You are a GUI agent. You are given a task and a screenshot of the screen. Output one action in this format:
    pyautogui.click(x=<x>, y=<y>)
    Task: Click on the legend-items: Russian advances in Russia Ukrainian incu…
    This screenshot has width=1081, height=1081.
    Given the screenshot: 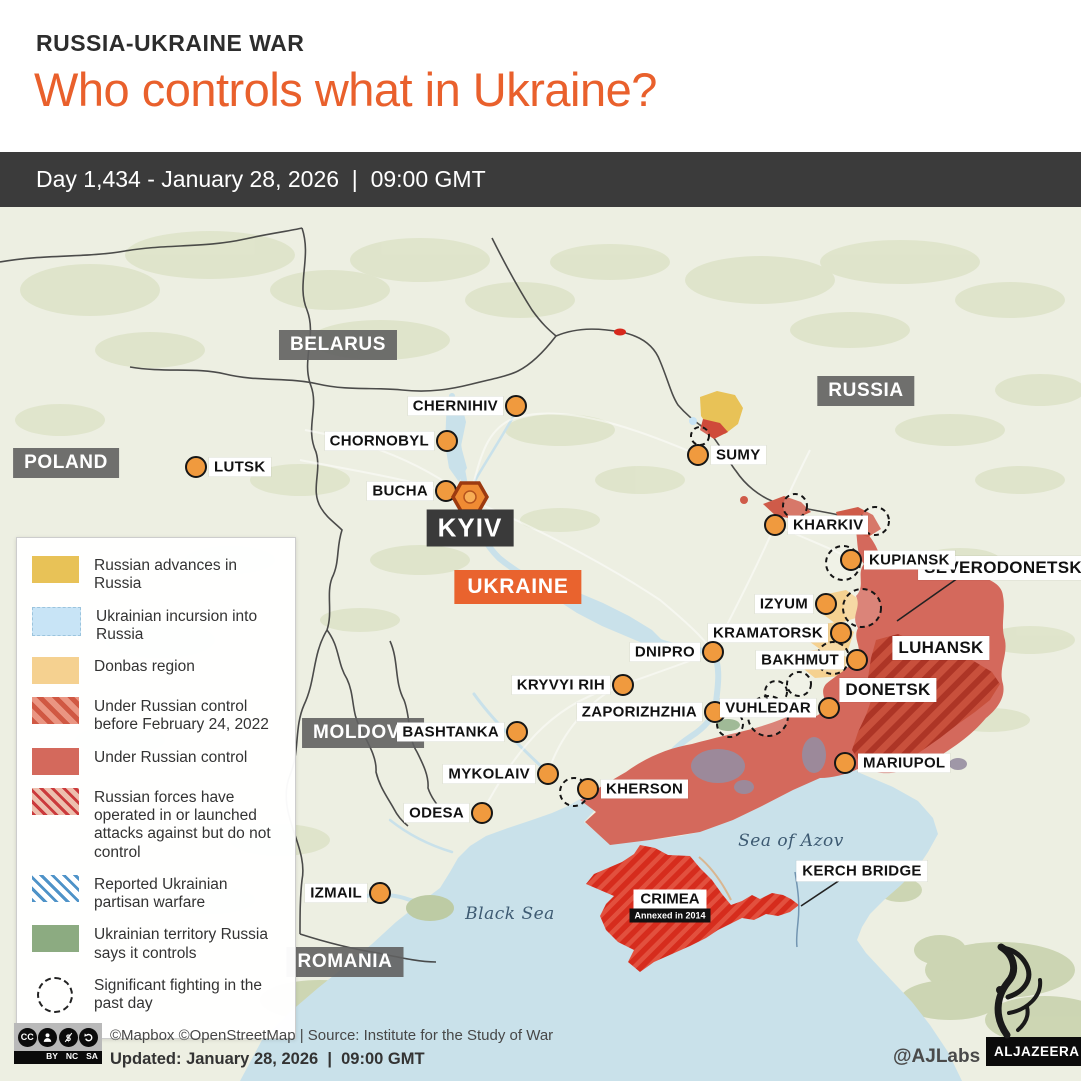 What is the action you would take?
    pyautogui.click(x=156, y=784)
    